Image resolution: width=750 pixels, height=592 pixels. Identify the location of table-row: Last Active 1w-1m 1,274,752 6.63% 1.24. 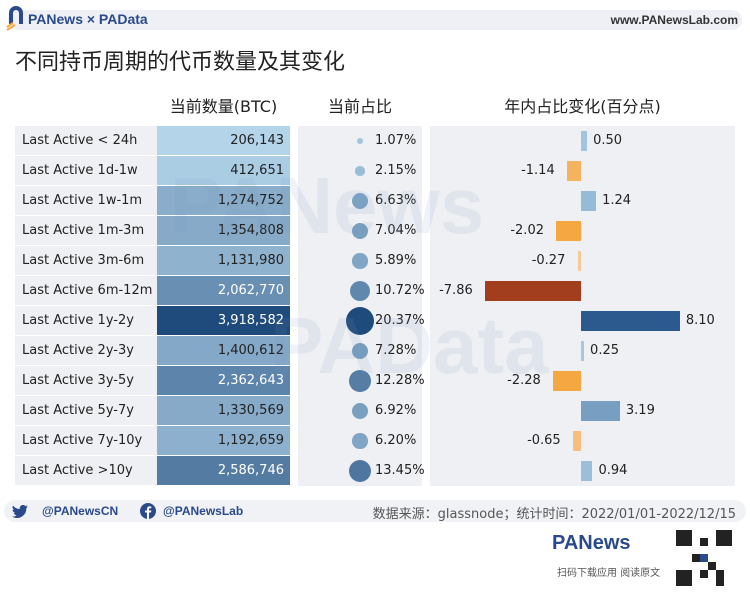
(375, 201).